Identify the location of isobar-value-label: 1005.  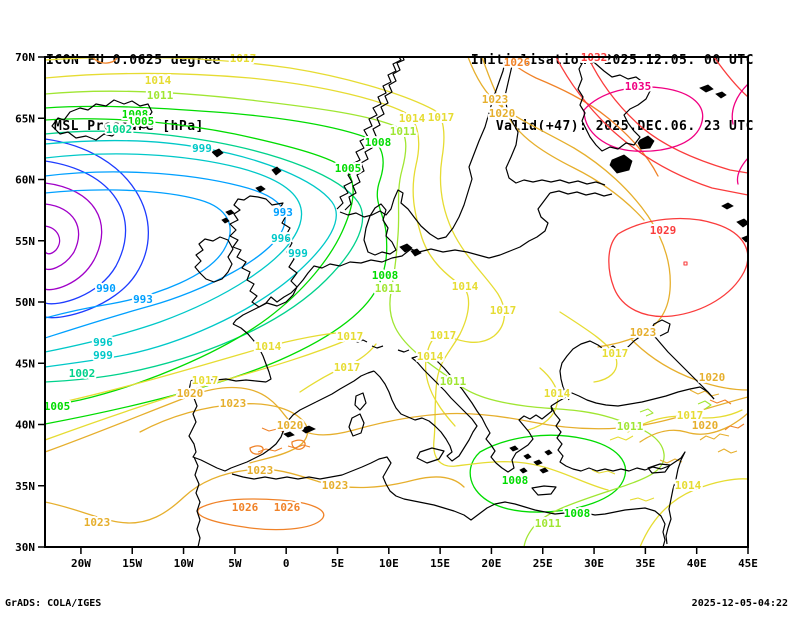
(57, 406).